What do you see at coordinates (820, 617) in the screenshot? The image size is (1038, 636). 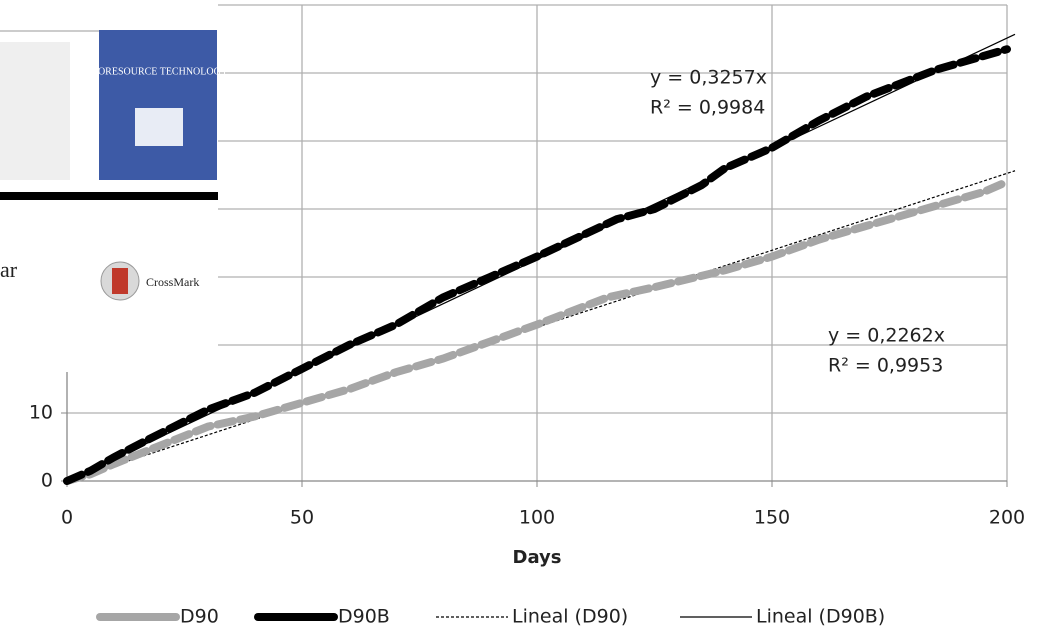 I see `legend-label: Lineal (D90B)` at bounding box center [820, 617].